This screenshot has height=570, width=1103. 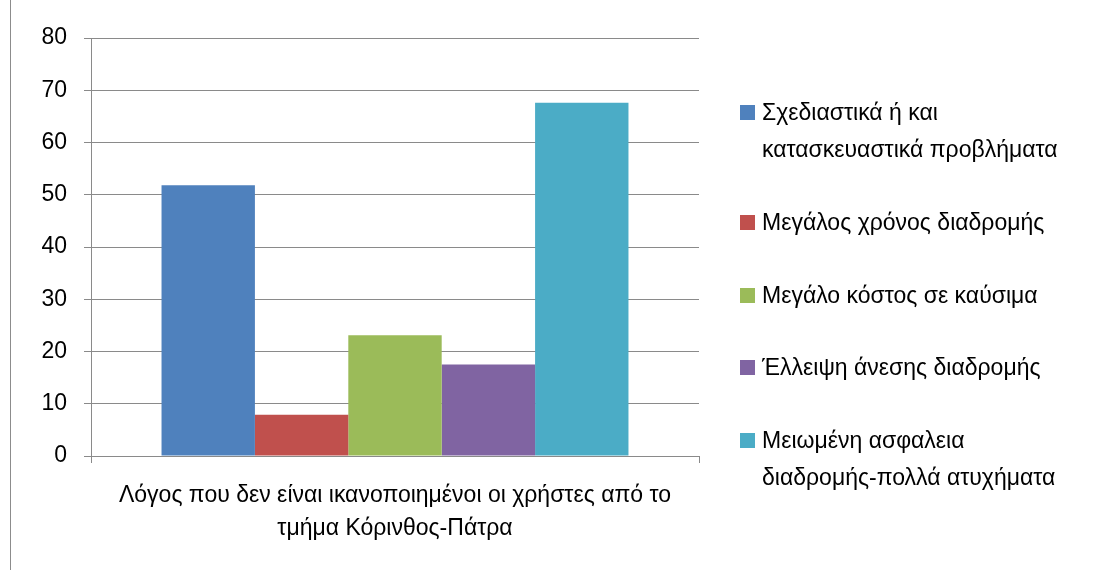 I want to click on x-tick-label: Λόγος που δεν είναι ικανοποιημένοι οι χρήστες από το τμήμα Κόρινθος-Πάτρα, so click(x=395, y=511).